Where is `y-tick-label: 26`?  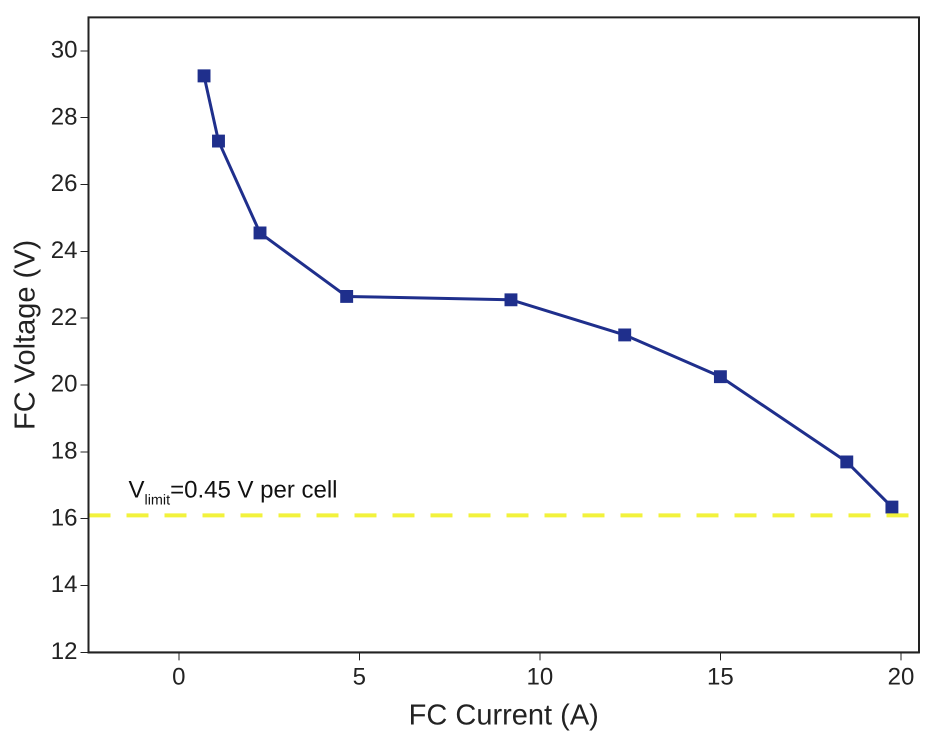 y-tick-label: 26 is located at coordinates (64, 184).